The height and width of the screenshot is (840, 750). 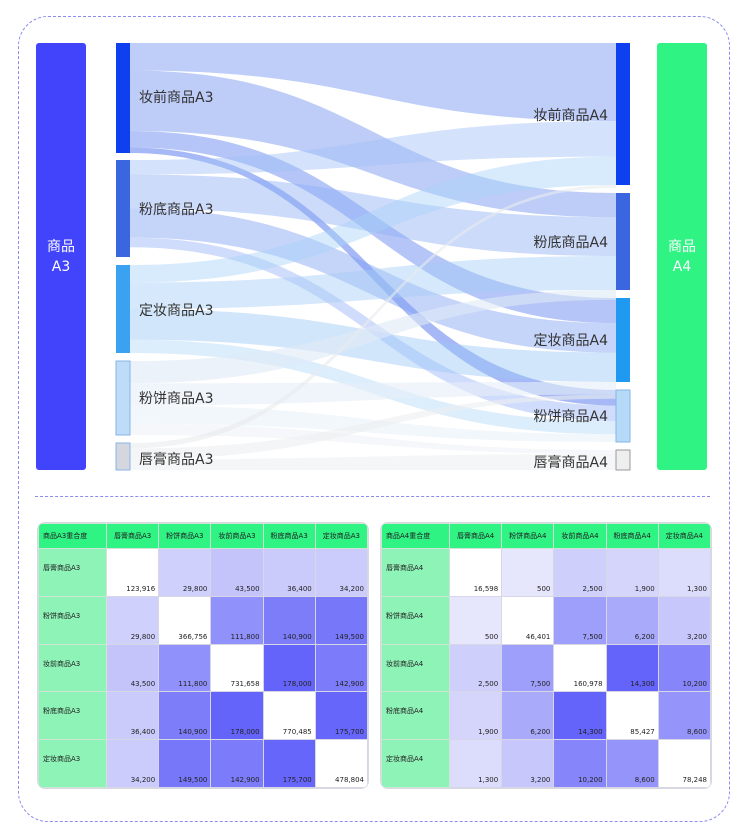 What do you see at coordinates (237, 620) in the screenshot?
I see `matrix-cell: 111,800` at bounding box center [237, 620].